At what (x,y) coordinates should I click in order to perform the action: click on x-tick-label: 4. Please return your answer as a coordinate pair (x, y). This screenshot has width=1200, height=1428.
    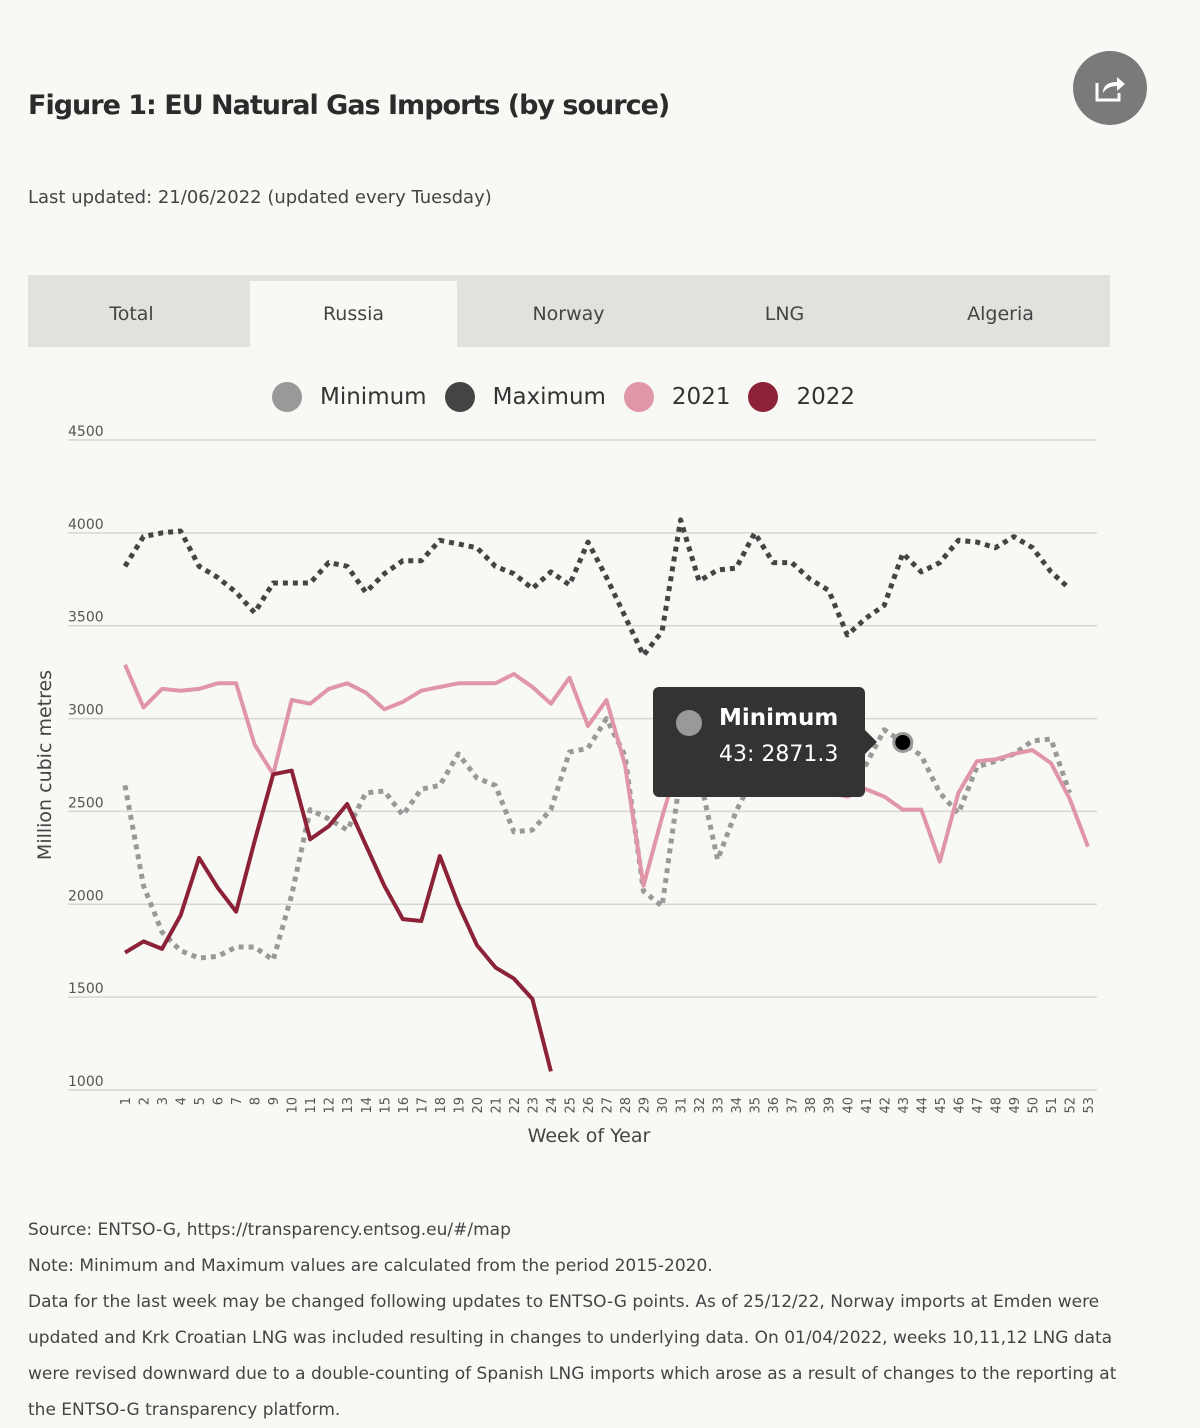
    Looking at the image, I should click on (182, 1101).